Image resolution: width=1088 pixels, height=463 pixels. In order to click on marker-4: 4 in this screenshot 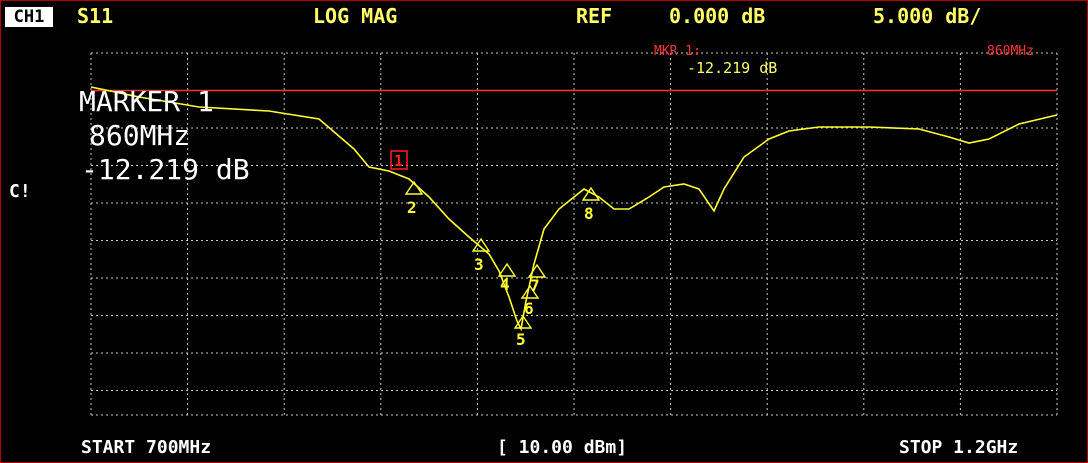, I will do `click(507, 278)`.